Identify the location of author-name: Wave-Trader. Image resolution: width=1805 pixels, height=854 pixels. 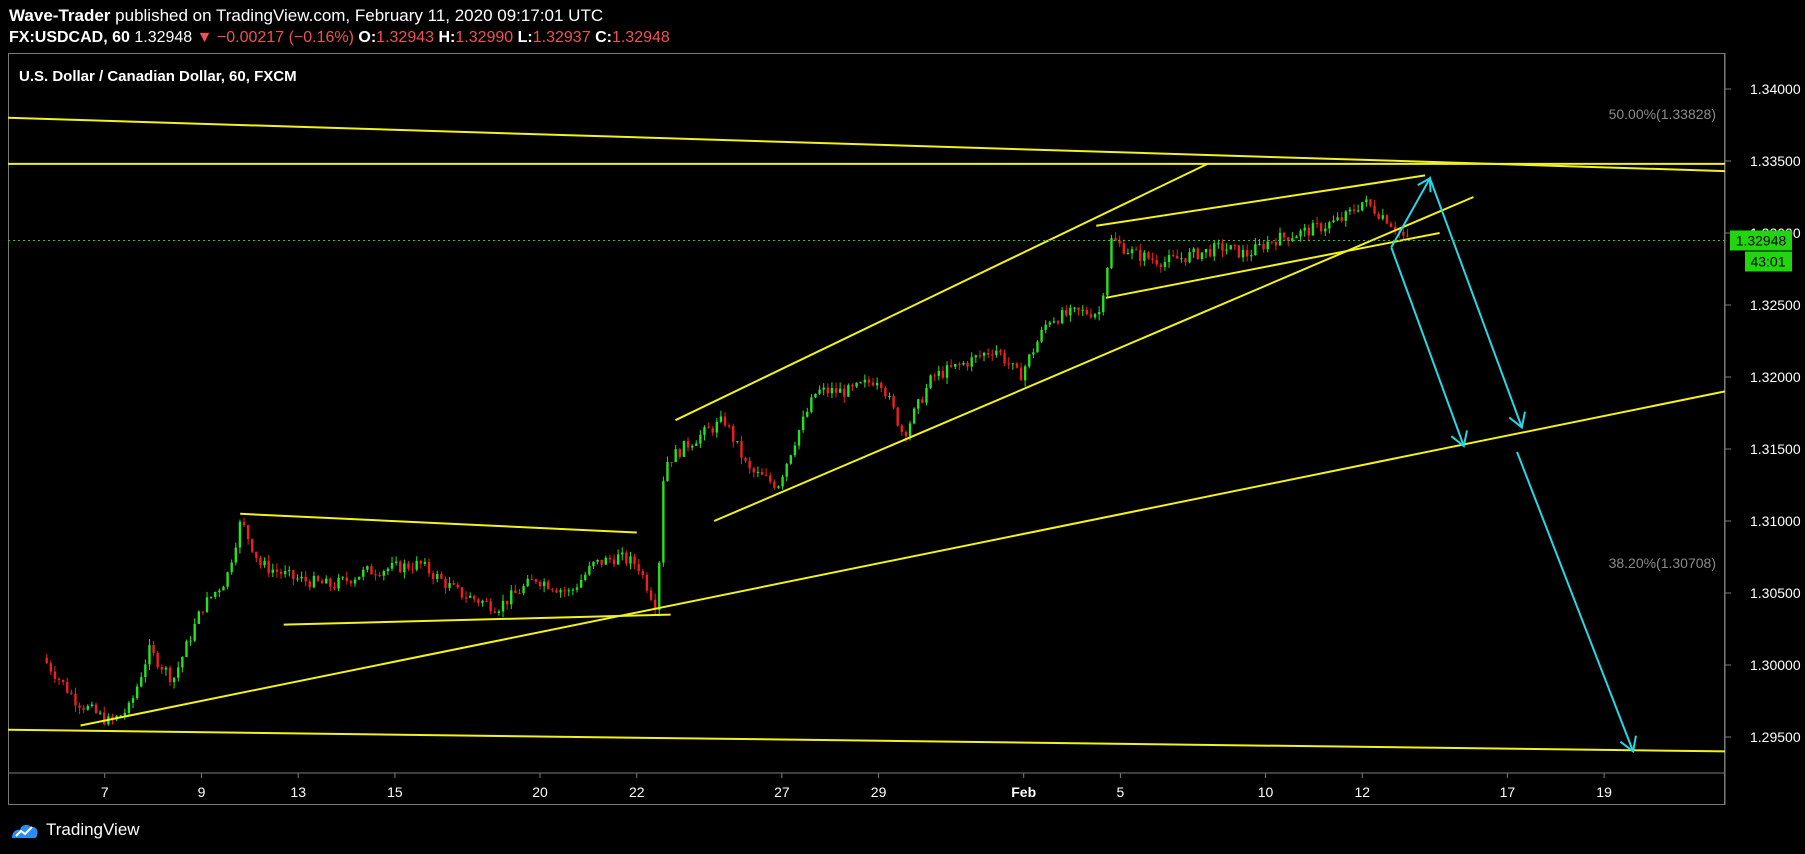
(60, 15).